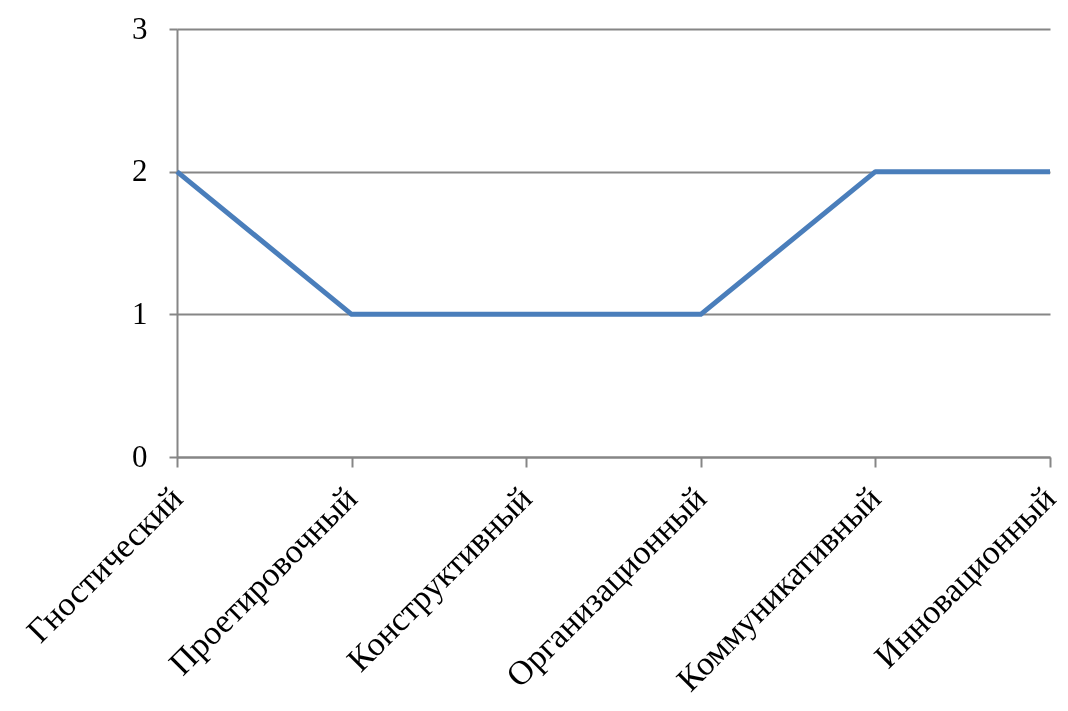  I want to click on y-tick-label: 1, so click(140, 313).